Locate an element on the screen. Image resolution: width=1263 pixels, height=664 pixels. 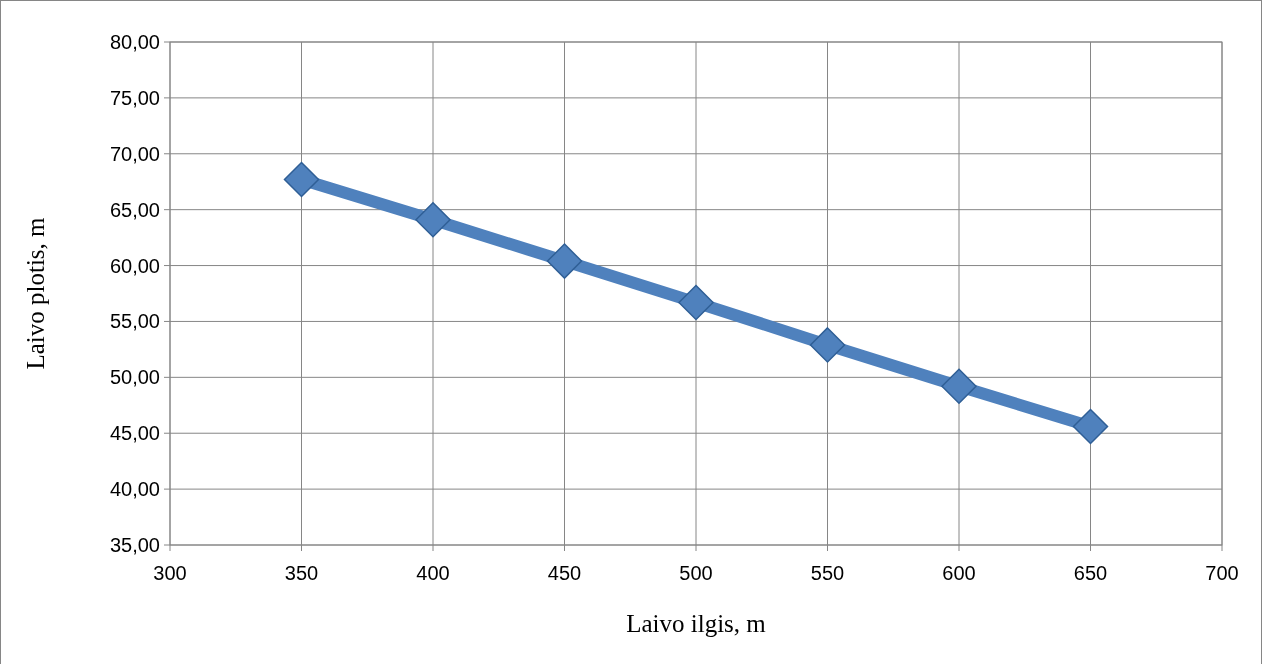
y-tick-label: 75,00 is located at coordinates (134, 97).